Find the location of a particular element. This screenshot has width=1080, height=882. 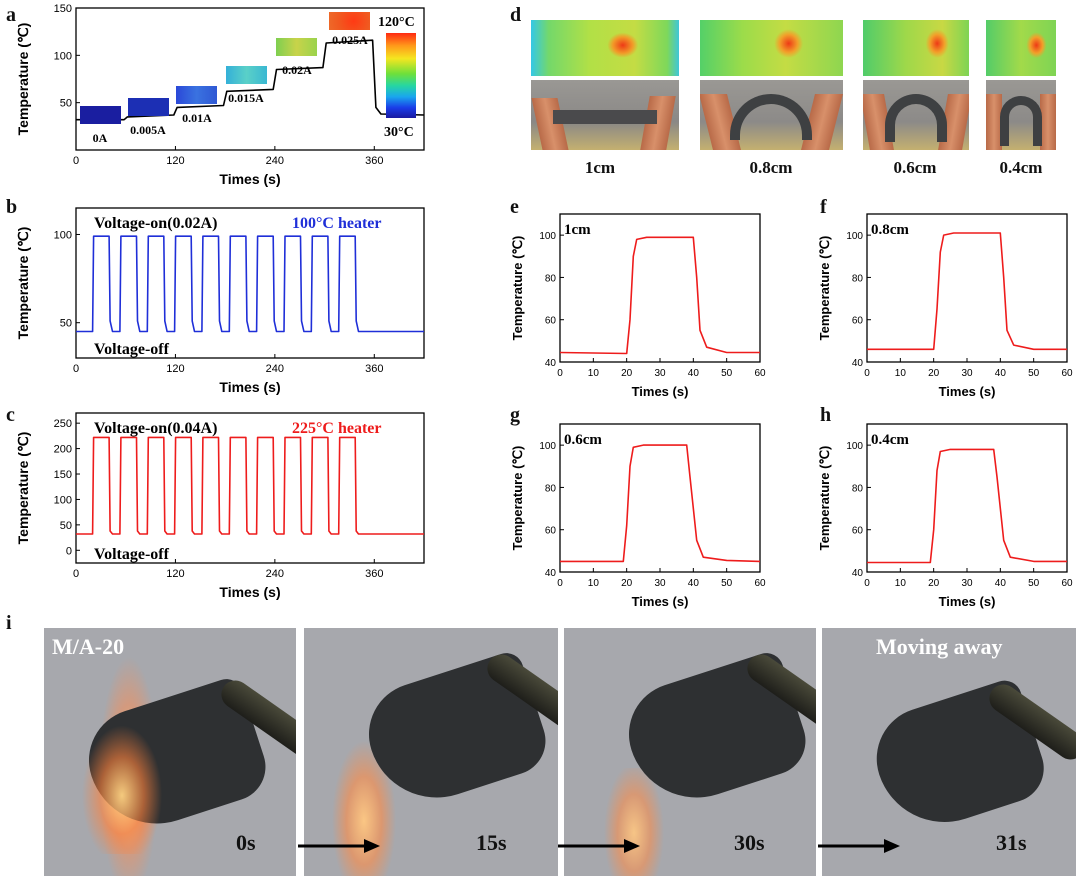

length-label: 0.6cm is located at coordinates (583, 440).